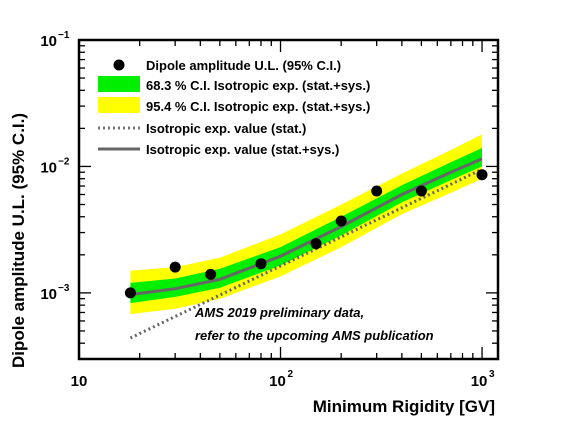 The width and height of the screenshot is (576, 429). What do you see at coordinates (314, 335) in the screenshot?
I see `note-line-2: refer to the upcoming AMS publication` at bounding box center [314, 335].